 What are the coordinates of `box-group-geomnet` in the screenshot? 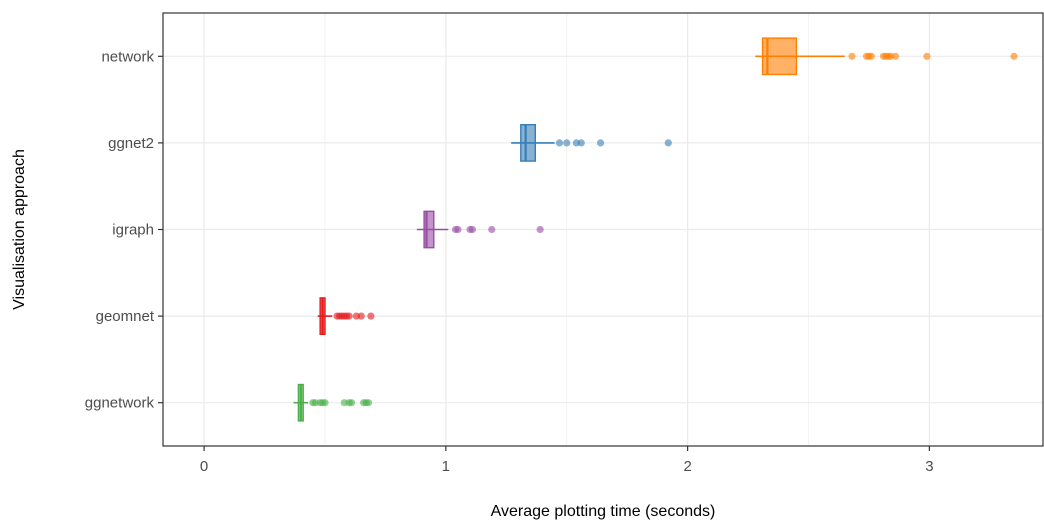 It's located at (346, 316).